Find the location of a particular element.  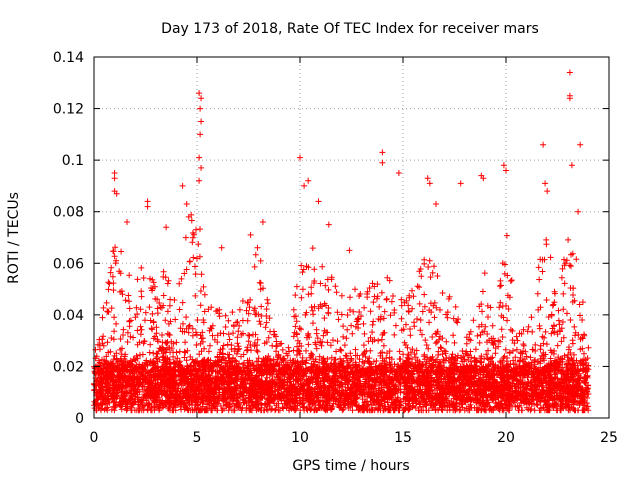

x-axis-label: GPS time / hours is located at coordinates (350, 466).